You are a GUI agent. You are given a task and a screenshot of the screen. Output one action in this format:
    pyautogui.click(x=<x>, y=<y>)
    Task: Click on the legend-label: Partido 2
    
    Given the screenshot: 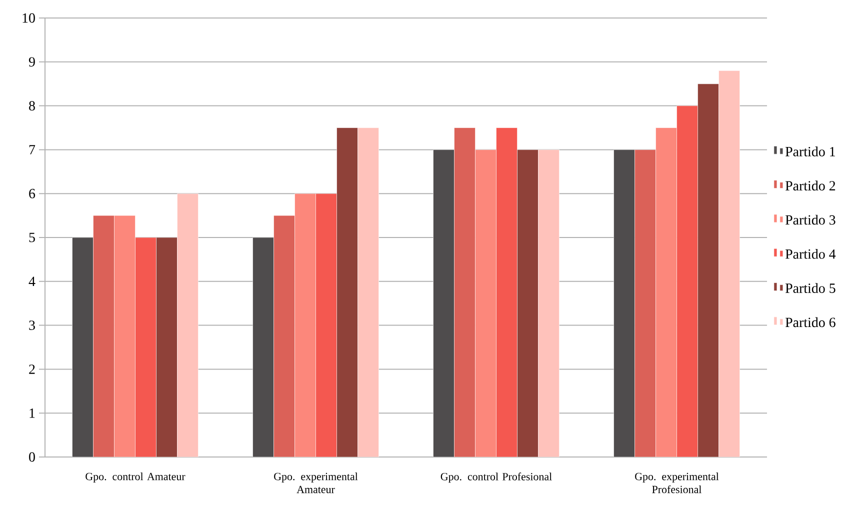 What is the action you would take?
    pyautogui.click(x=810, y=185)
    